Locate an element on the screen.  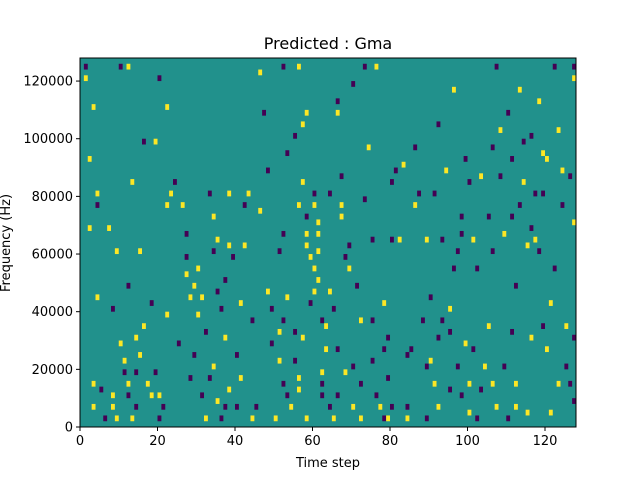
y-tick-label: 80000 is located at coordinates (52, 197).